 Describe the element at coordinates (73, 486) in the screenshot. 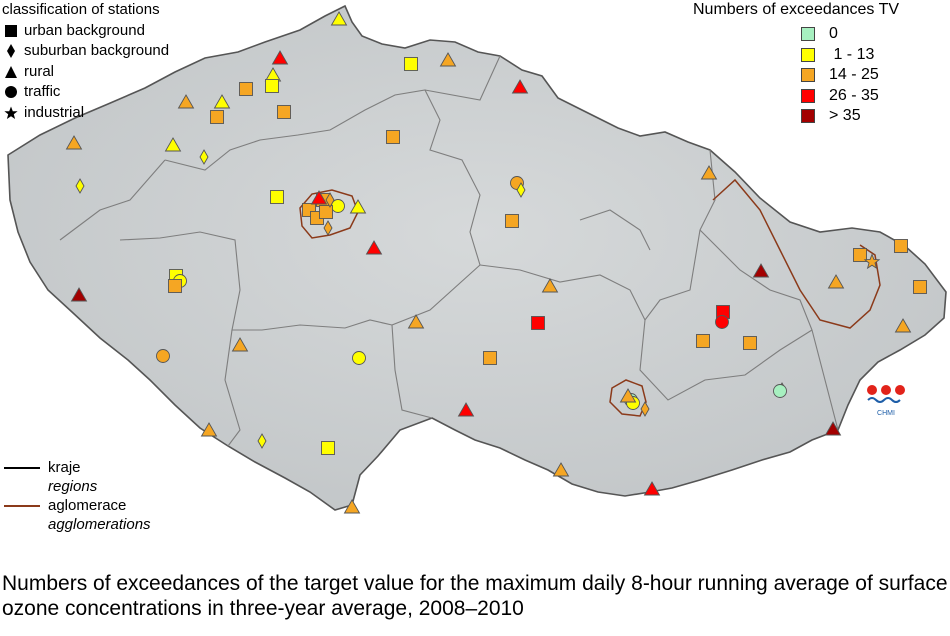

I see `legend-label-en: regions` at that location.